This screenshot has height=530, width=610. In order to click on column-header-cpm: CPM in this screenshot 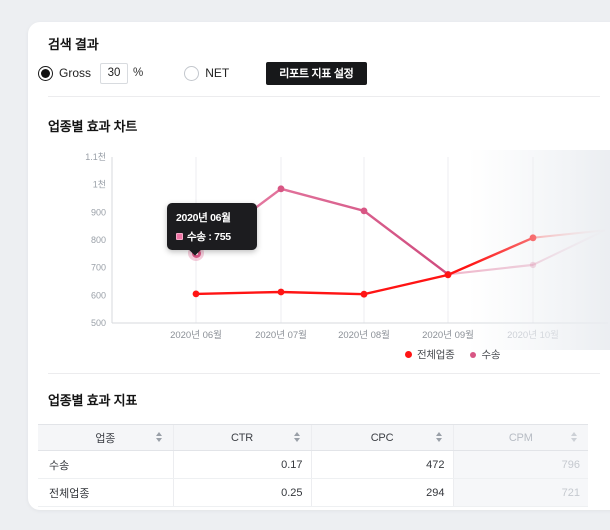, I will do `click(520, 437)`.